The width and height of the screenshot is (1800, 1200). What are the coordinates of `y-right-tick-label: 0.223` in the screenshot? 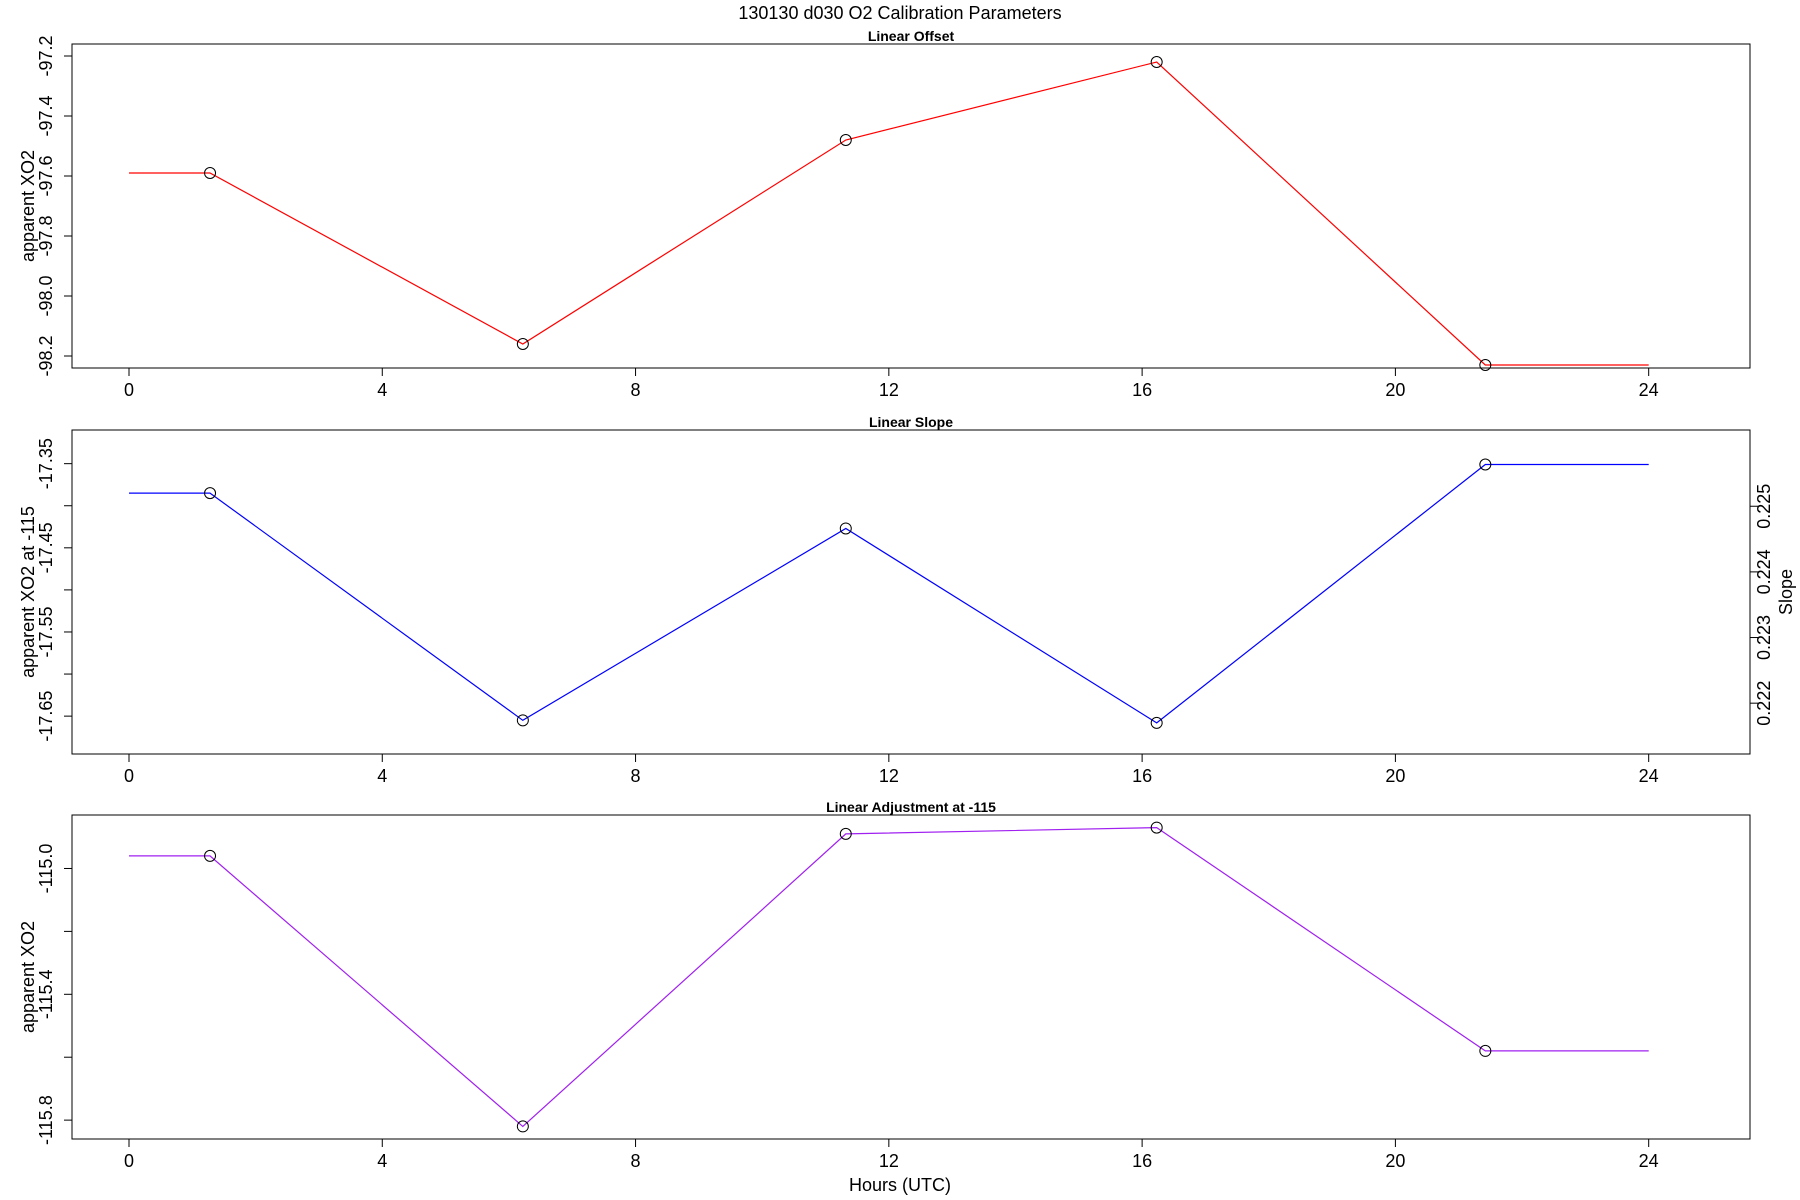 It's located at (1764, 637).